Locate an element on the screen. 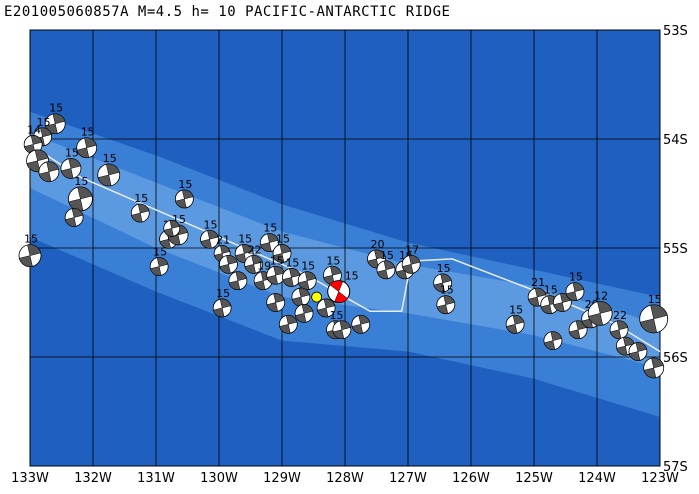  latitude-tick-label: 57S is located at coordinates (675, 467).